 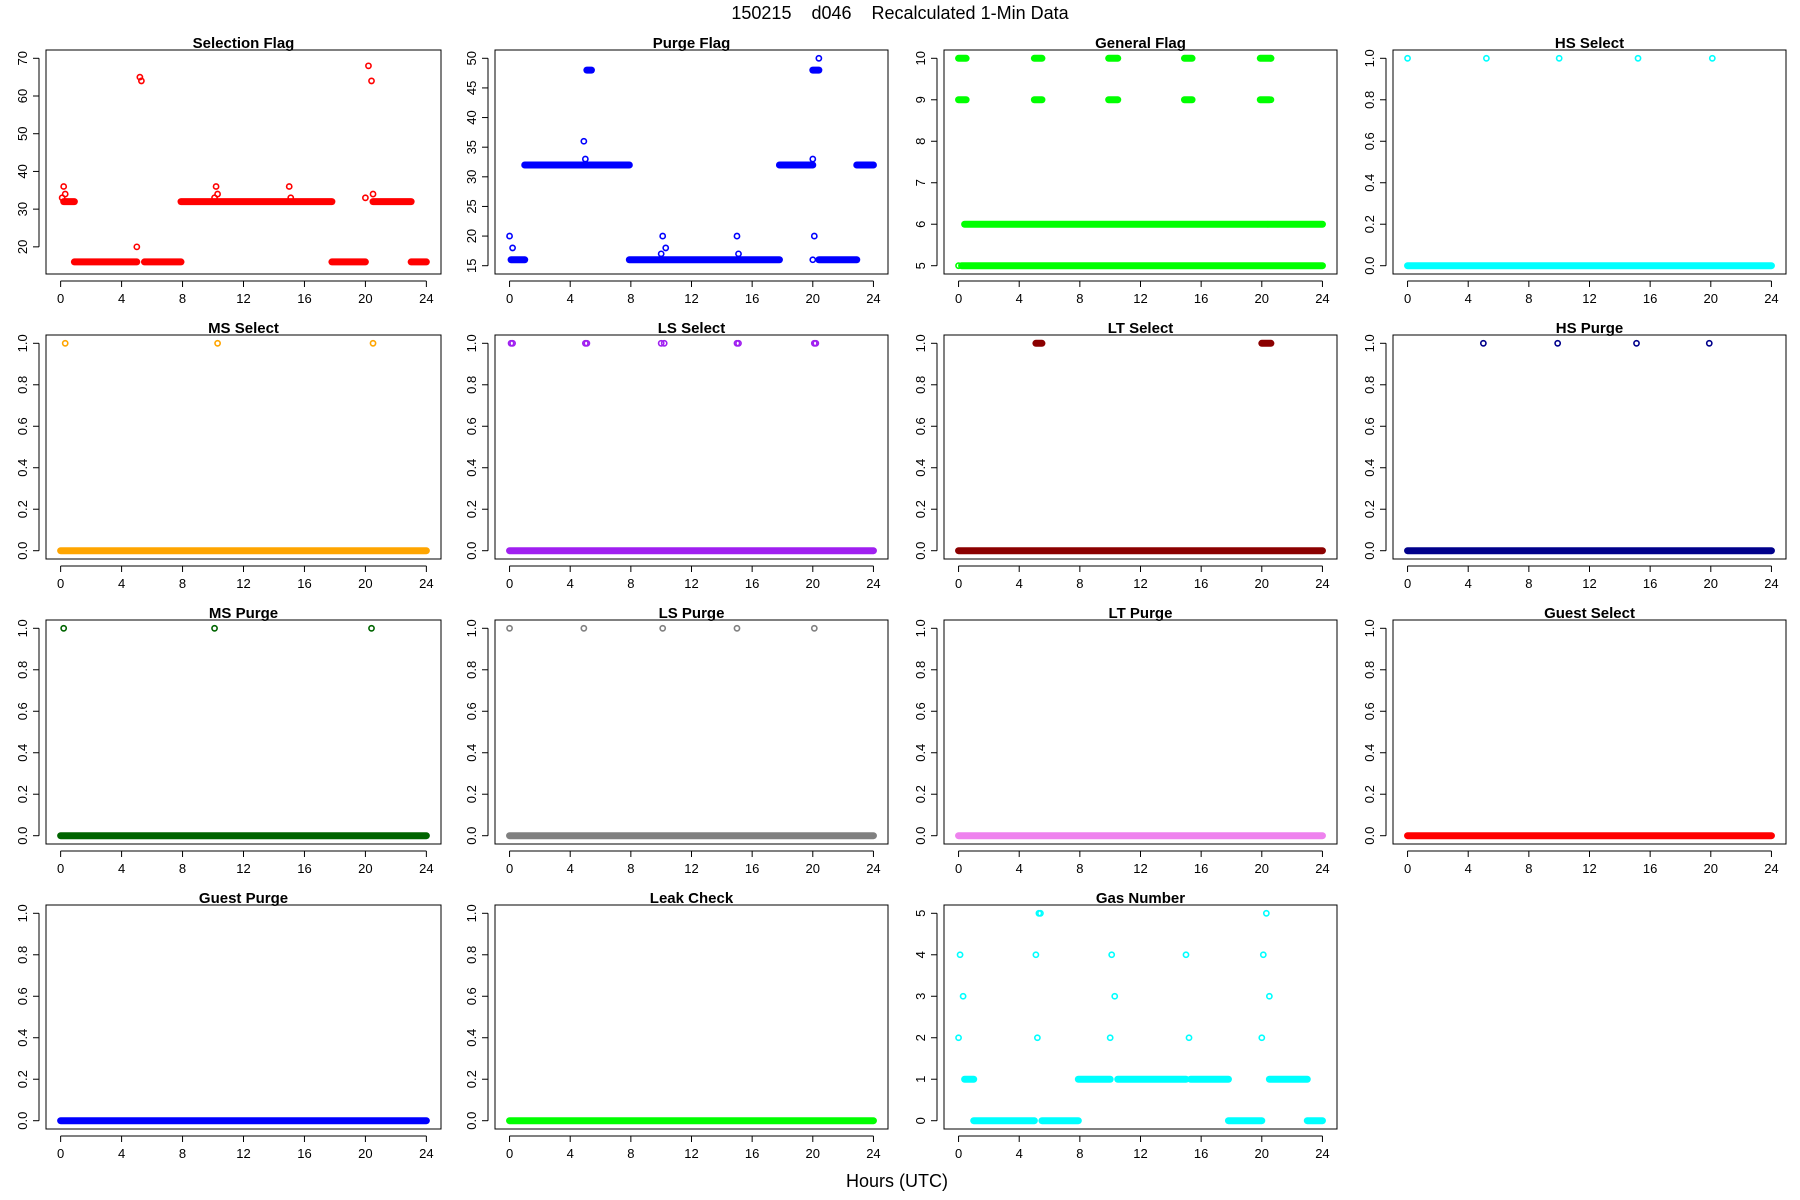 I want to click on y-tick-label: 2, so click(x=920, y=1037).